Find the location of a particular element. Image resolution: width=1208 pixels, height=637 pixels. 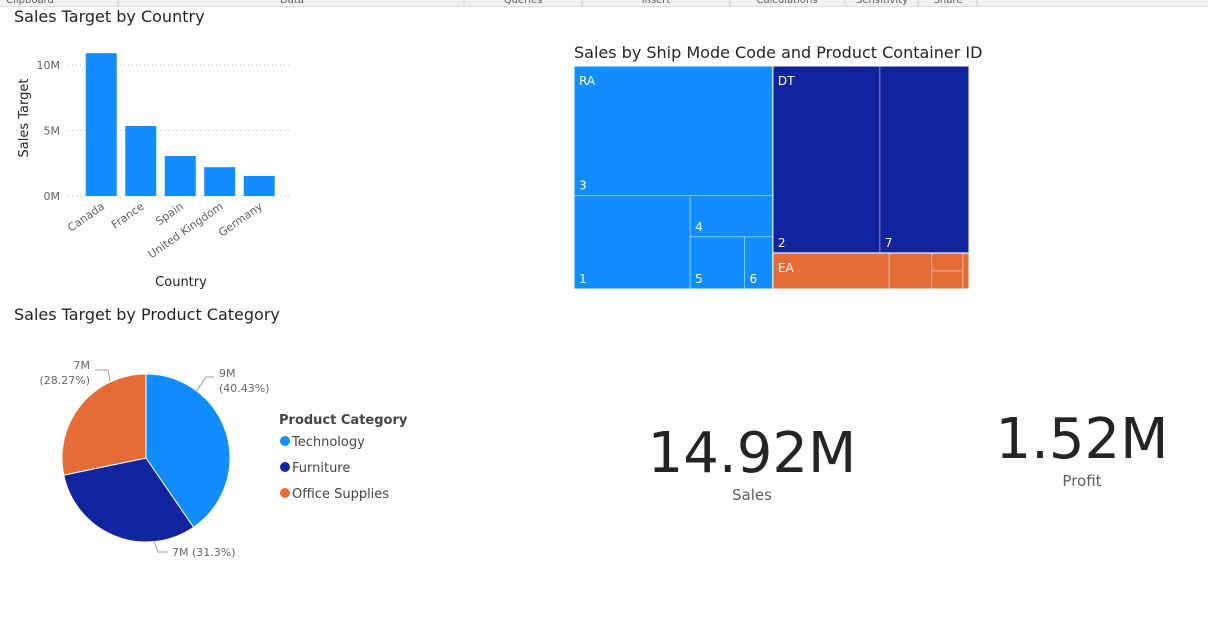

ribbon-group-label: Queries is located at coordinates (523, 3).